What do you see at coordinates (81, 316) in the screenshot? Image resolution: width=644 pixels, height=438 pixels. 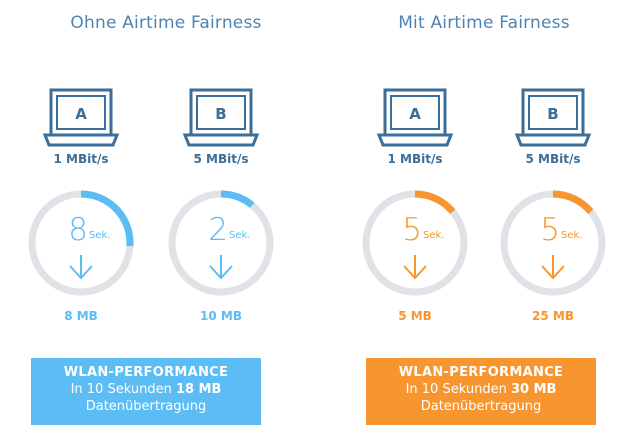 I see `transferred-size: 8 MB` at bounding box center [81, 316].